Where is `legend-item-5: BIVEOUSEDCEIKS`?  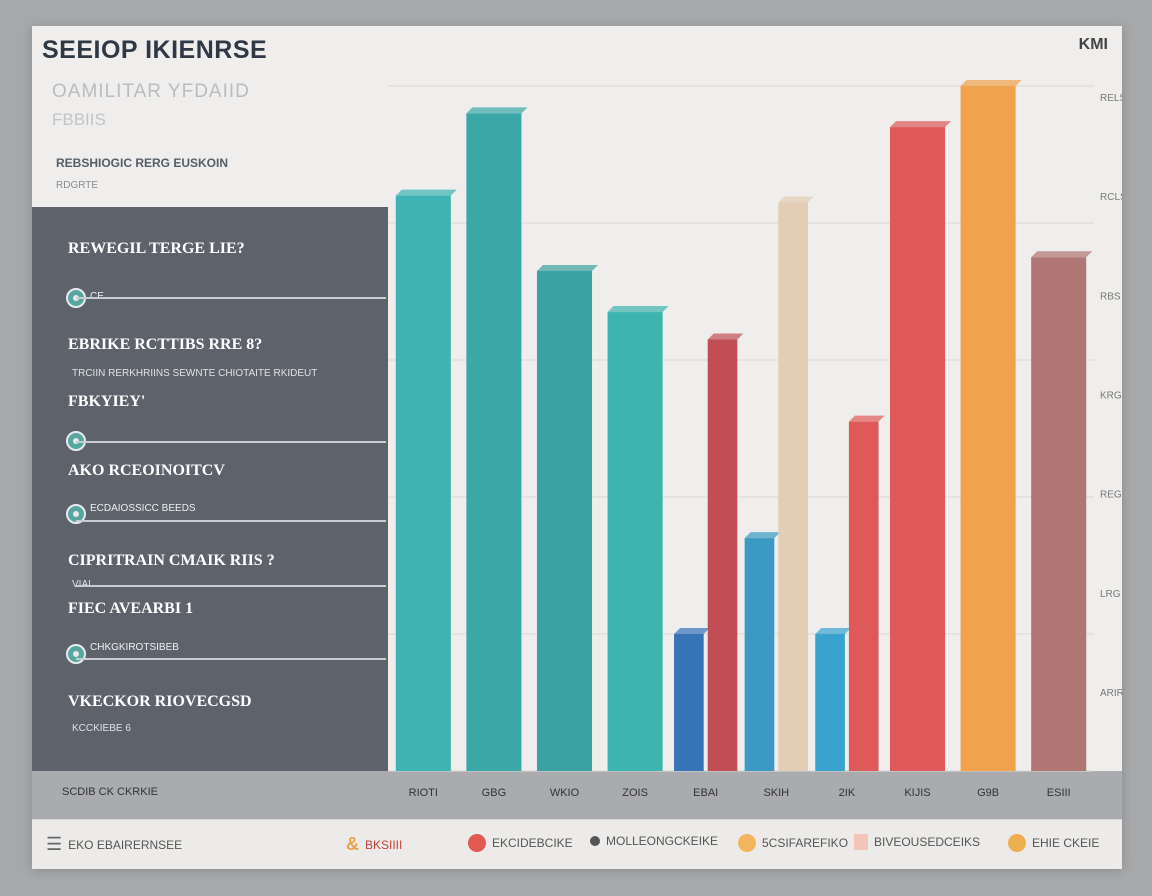
legend-item-5: BIVEOUSEDCEIKS is located at coordinates (917, 842).